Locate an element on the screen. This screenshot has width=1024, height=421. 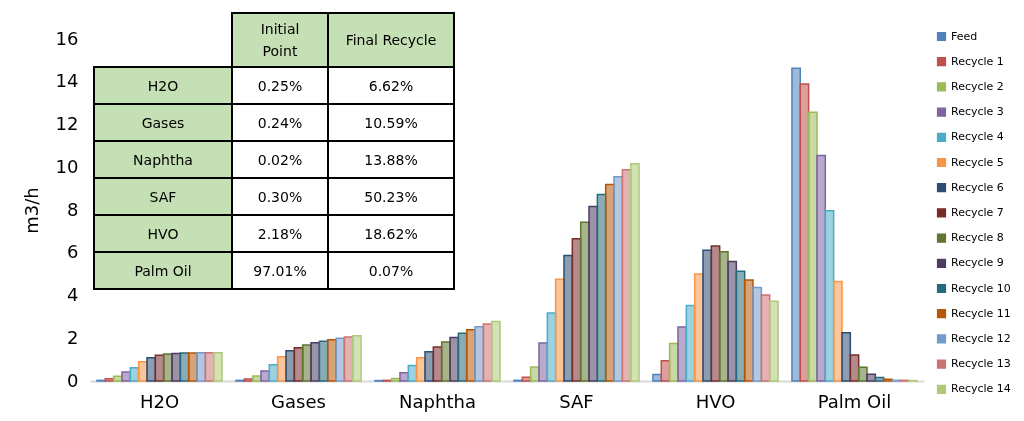
legend-label: Recycle 4 is located at coordinates (977, 137).